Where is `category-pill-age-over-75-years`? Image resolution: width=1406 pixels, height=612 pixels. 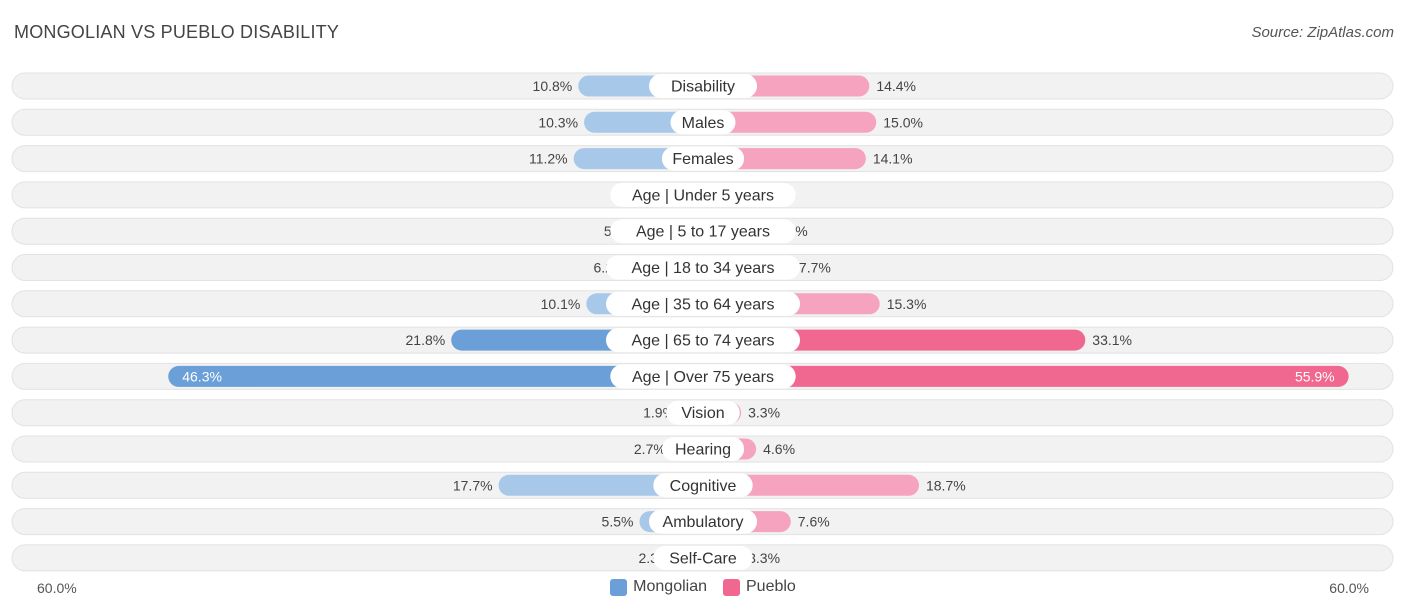
category-pill-age-over-75-years is located at coordinates (703, 376).